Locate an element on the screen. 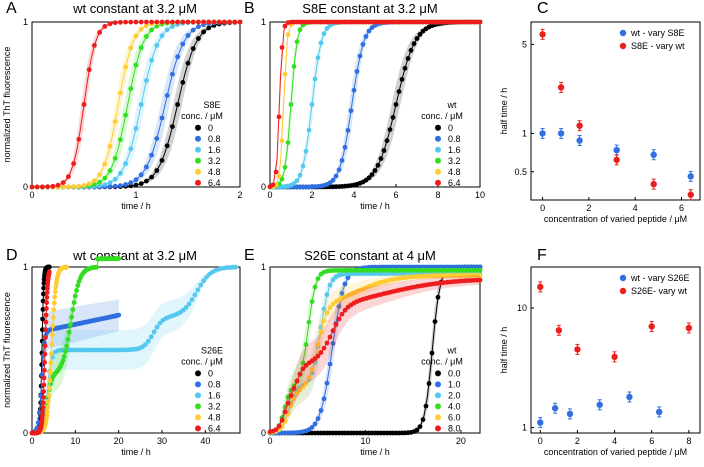  x-tick-label: 4 is located at coordinates (614, 441).